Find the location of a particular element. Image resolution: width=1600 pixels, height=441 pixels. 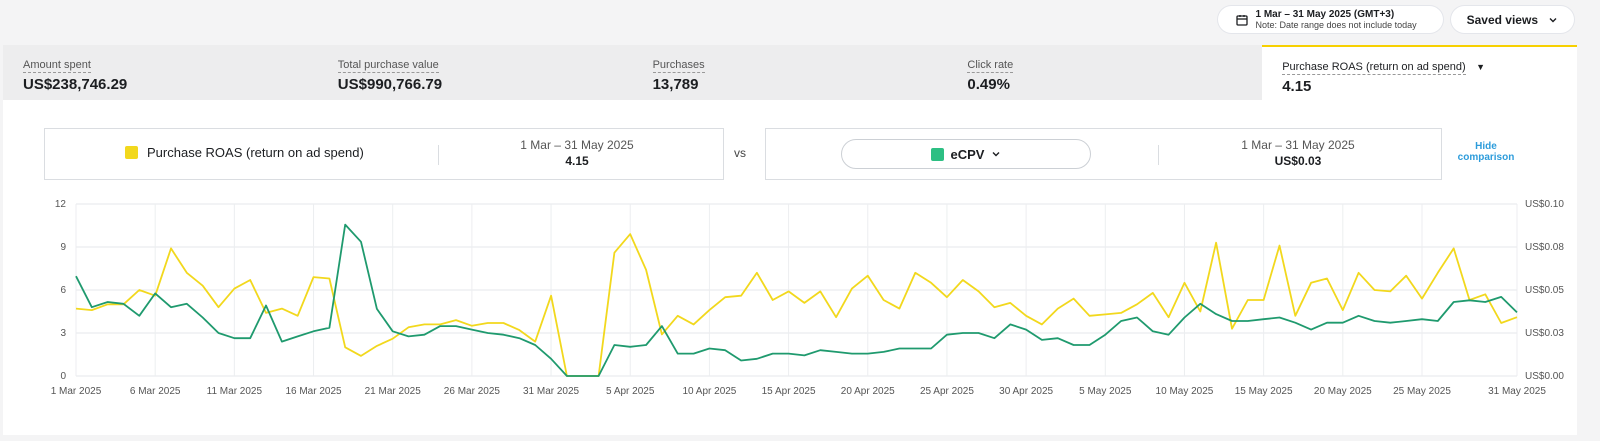

right-range-label: 1 Mar – 31 May 2025 is located at coordinates (1298, 145).